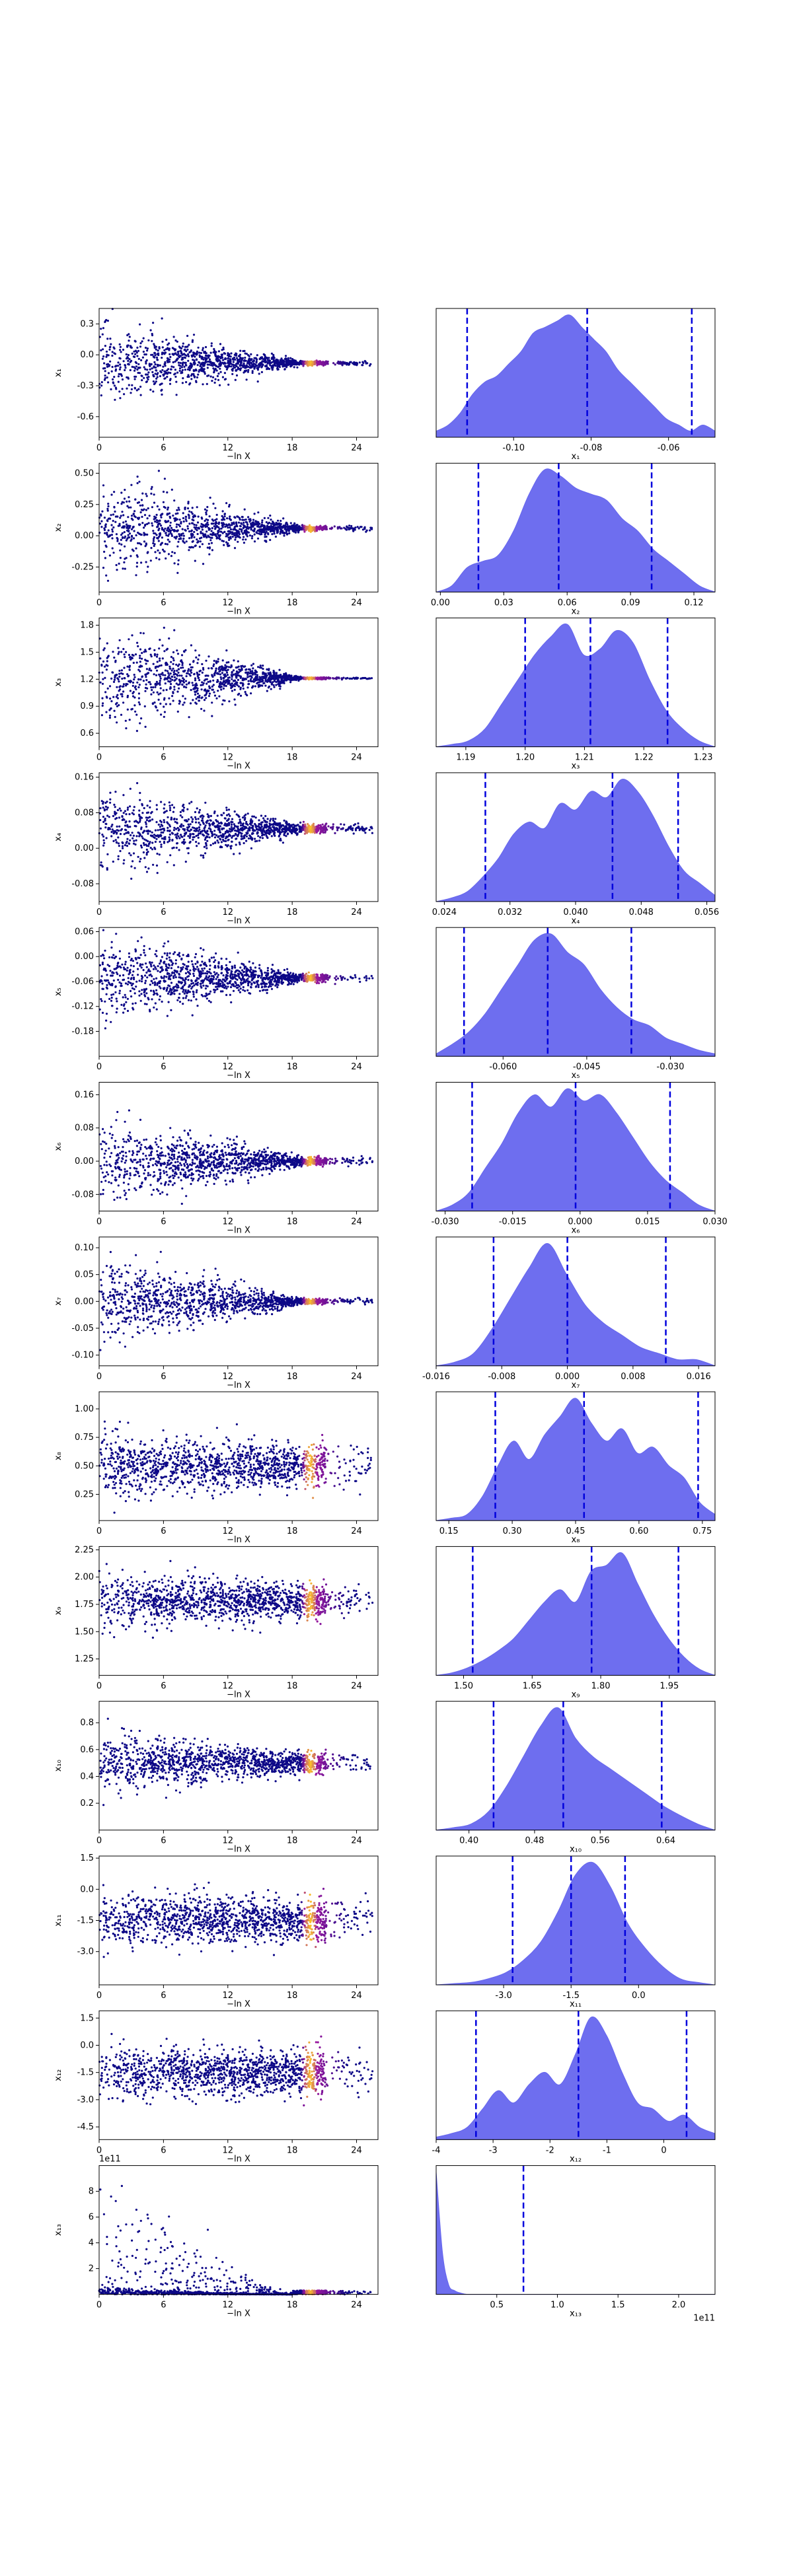 The height and width of the screenshot is (2576, 793). What do you see at coordinates (357, 448) in the screenshot?
I see `x-tick-label: 24` at bounding box center [357, 448].